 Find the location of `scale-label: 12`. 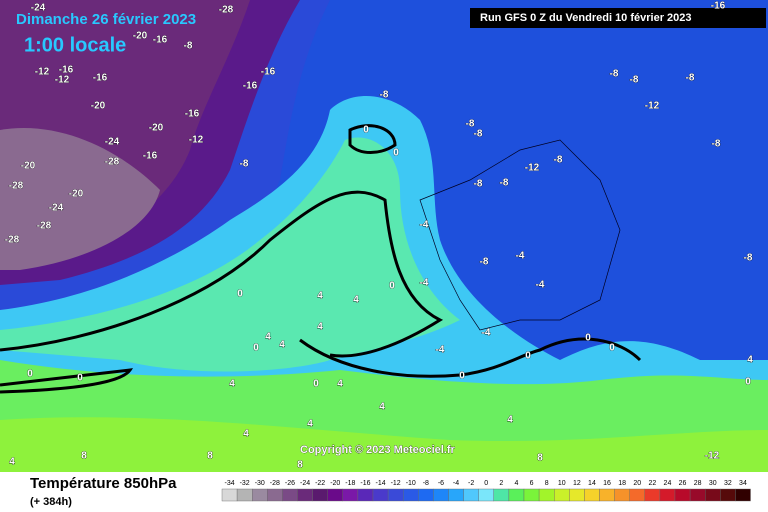

scale-label: 12 is located at coordinates (577, 483).